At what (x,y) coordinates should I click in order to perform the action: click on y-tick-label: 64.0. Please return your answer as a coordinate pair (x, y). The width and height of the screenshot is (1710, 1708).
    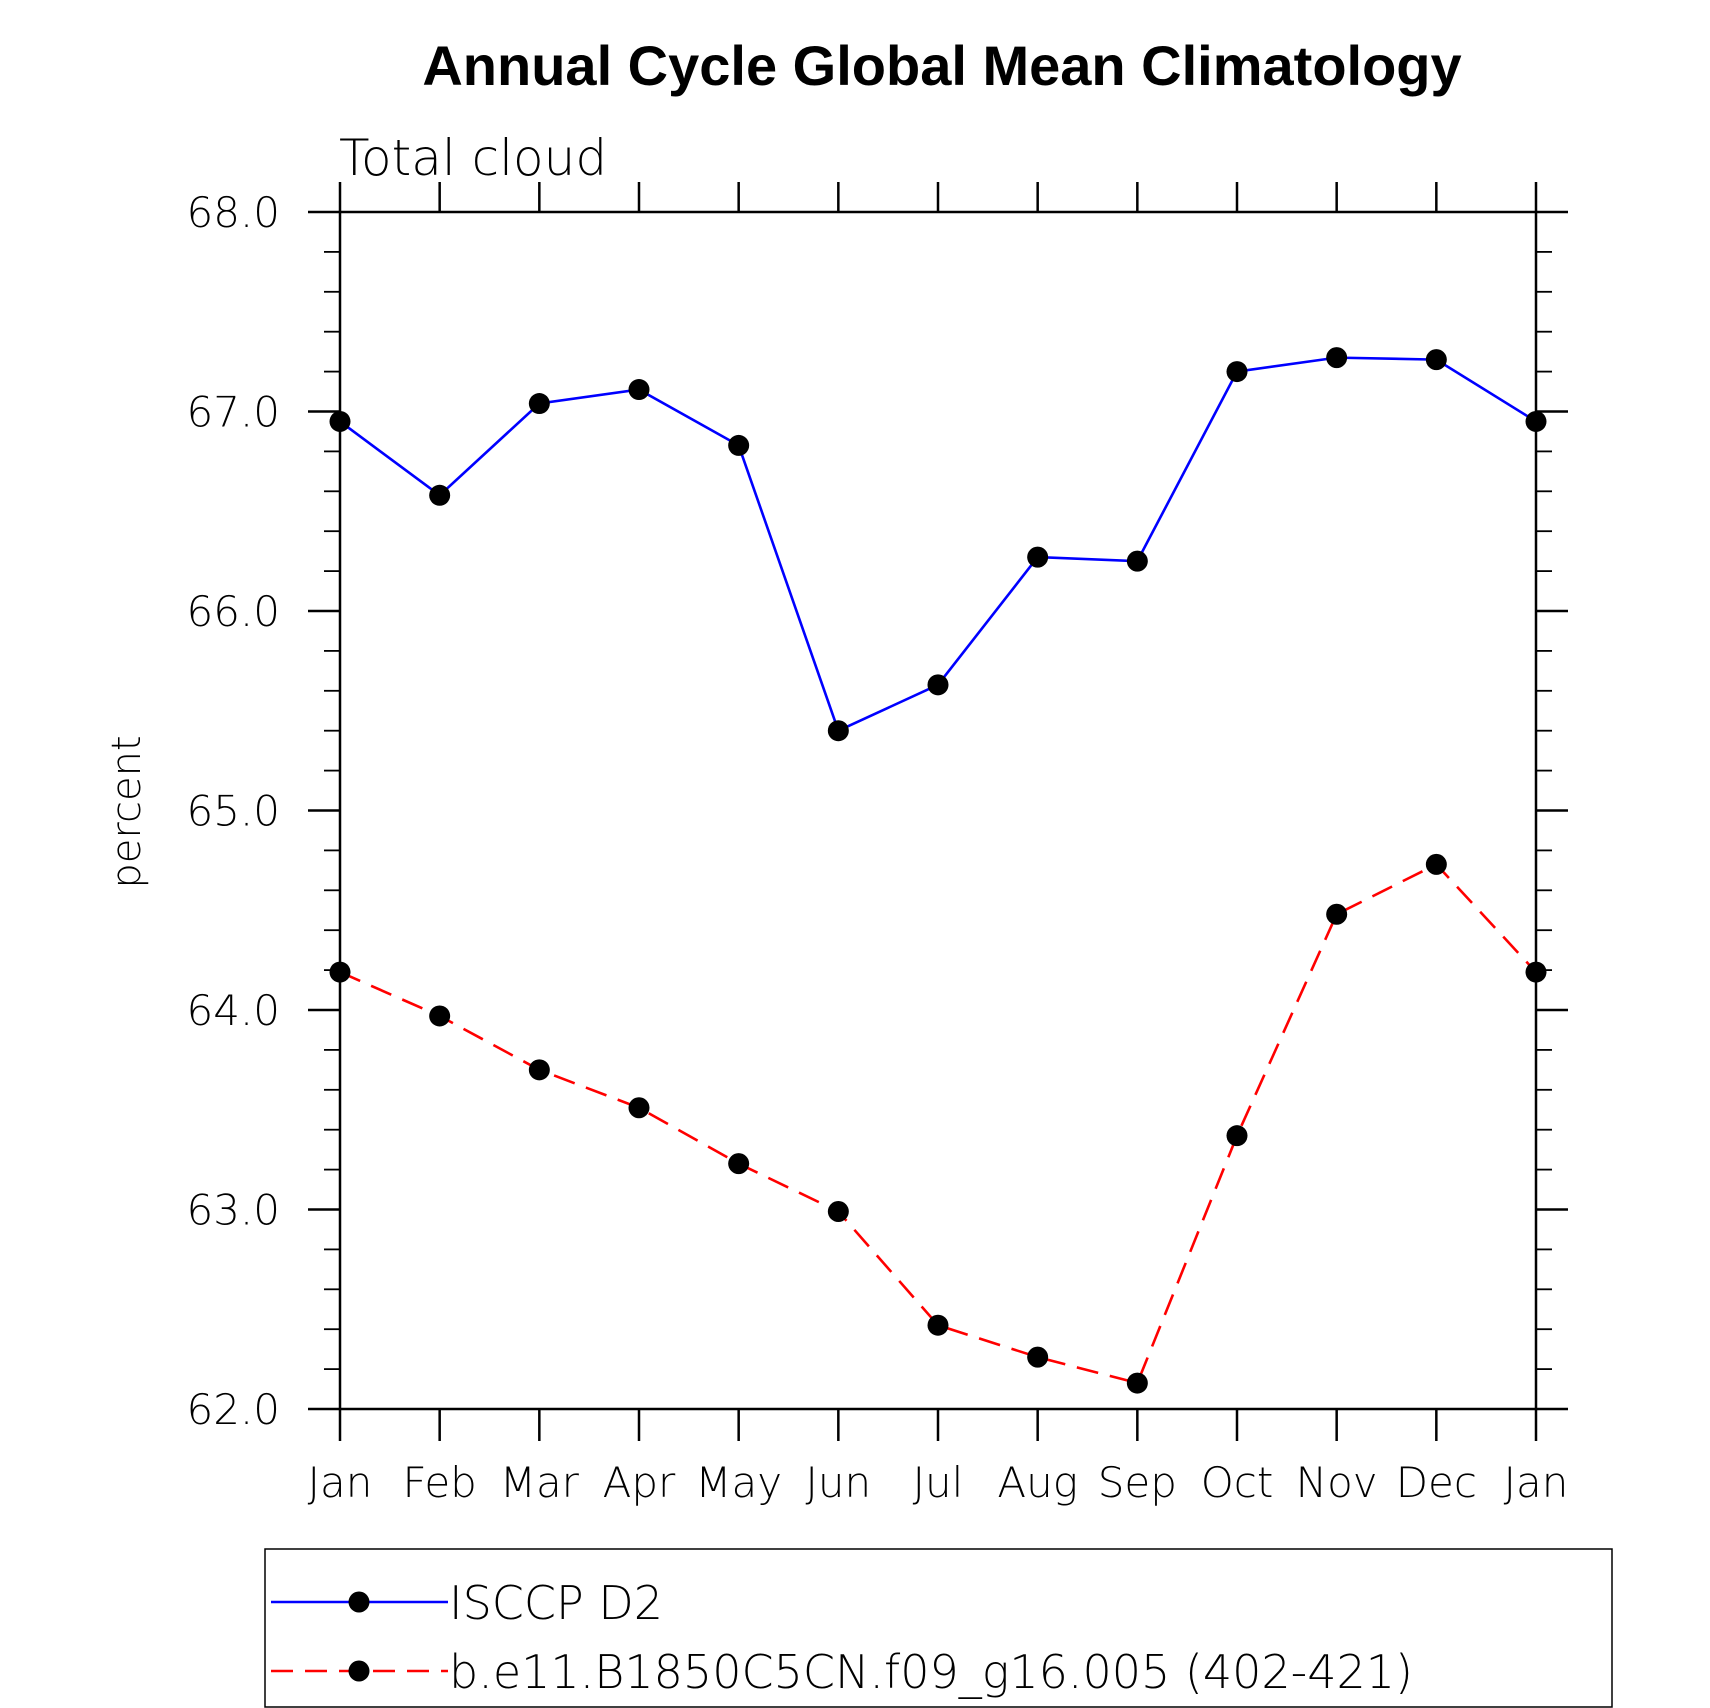
    Looking at the image, I should click on (233, 1010).